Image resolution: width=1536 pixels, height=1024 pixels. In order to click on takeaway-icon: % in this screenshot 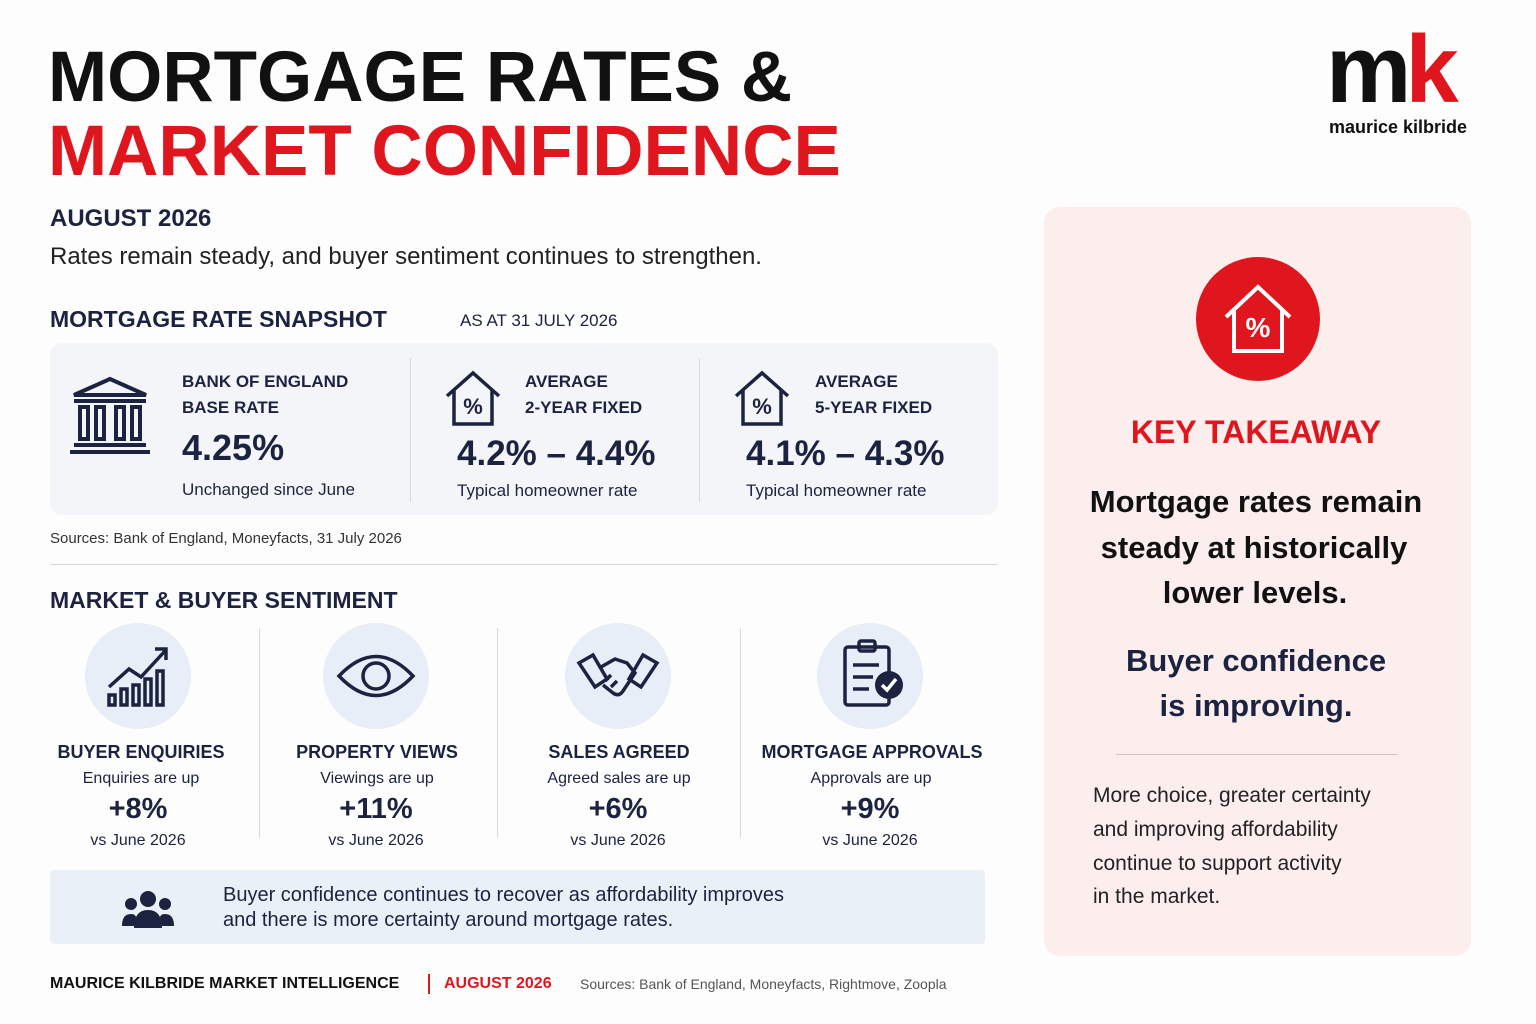, I will do `click(1258, 319)`.